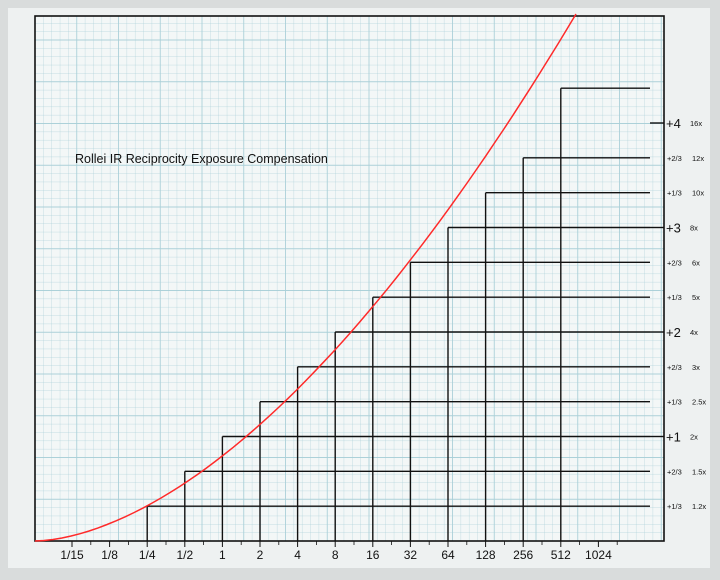  I want to click on x-tick-label: 1/4, so click(147, 555).